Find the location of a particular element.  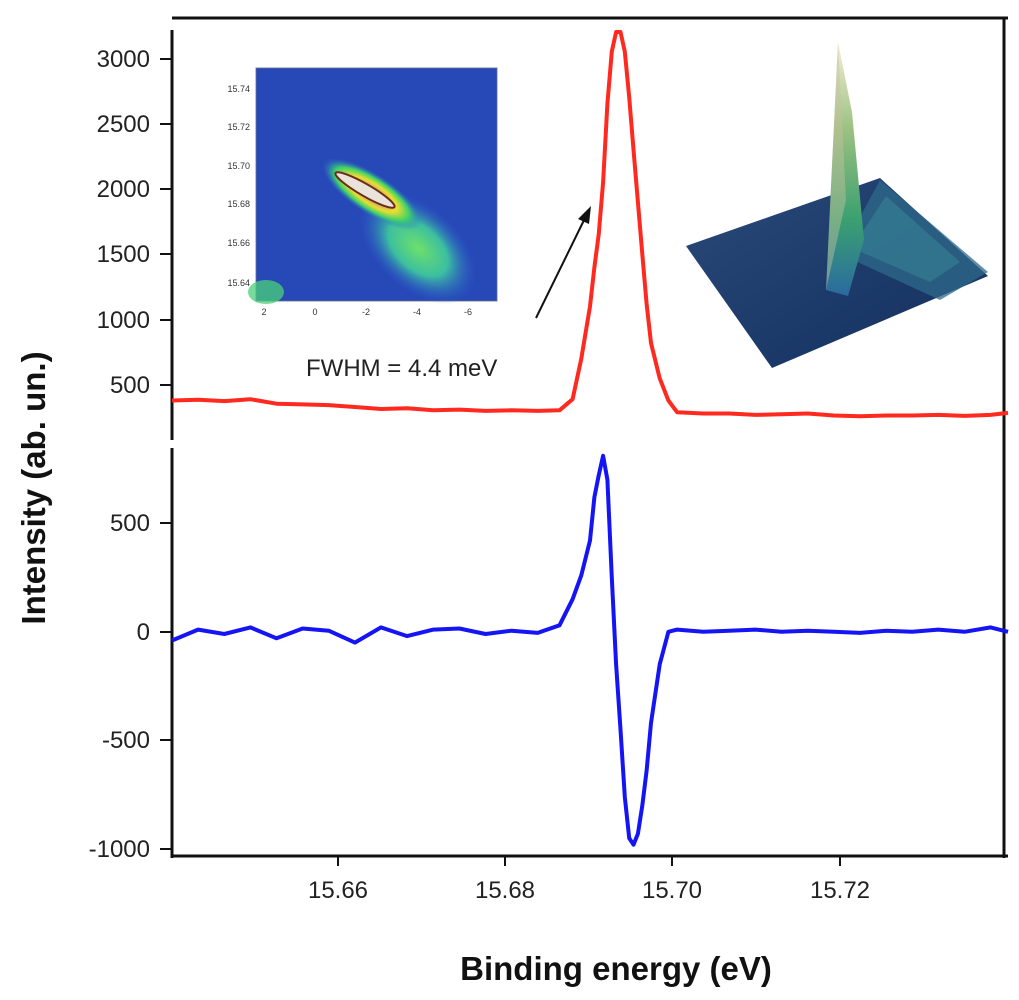

inset-x-ticks: 2 0 -2 -4 -6 is located at coordinates (366, 312).